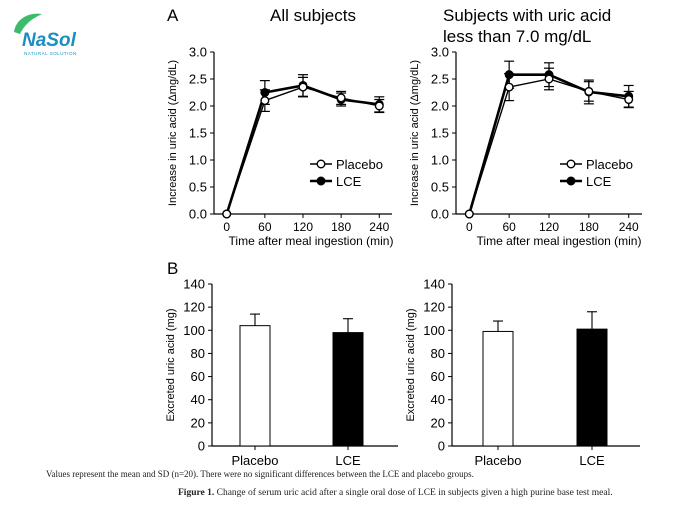  What do you see at coordinates (609, 164) in the screenshot?
I see `a2-legend-placebo-label: Placebo` at bounding box center [609, 164].